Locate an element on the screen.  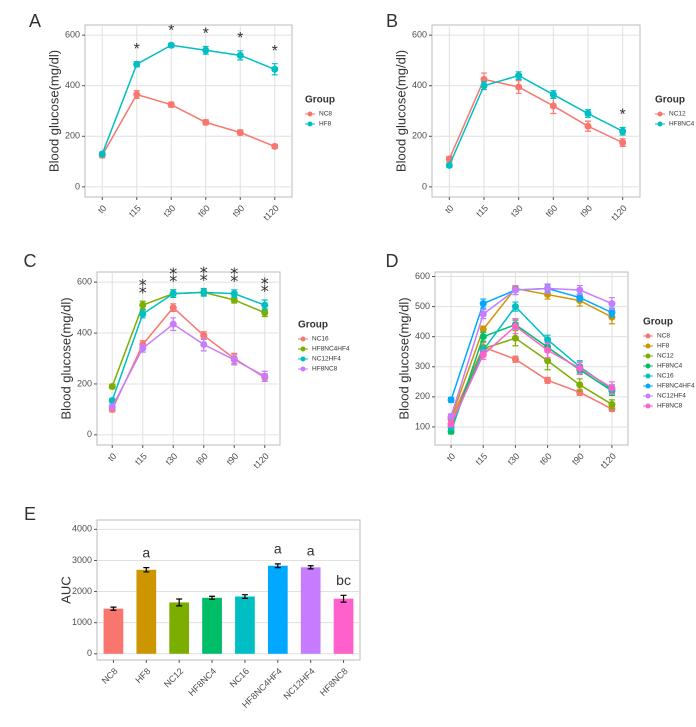
legend-label: HF8NC8 is located at coordinates (670, 406).